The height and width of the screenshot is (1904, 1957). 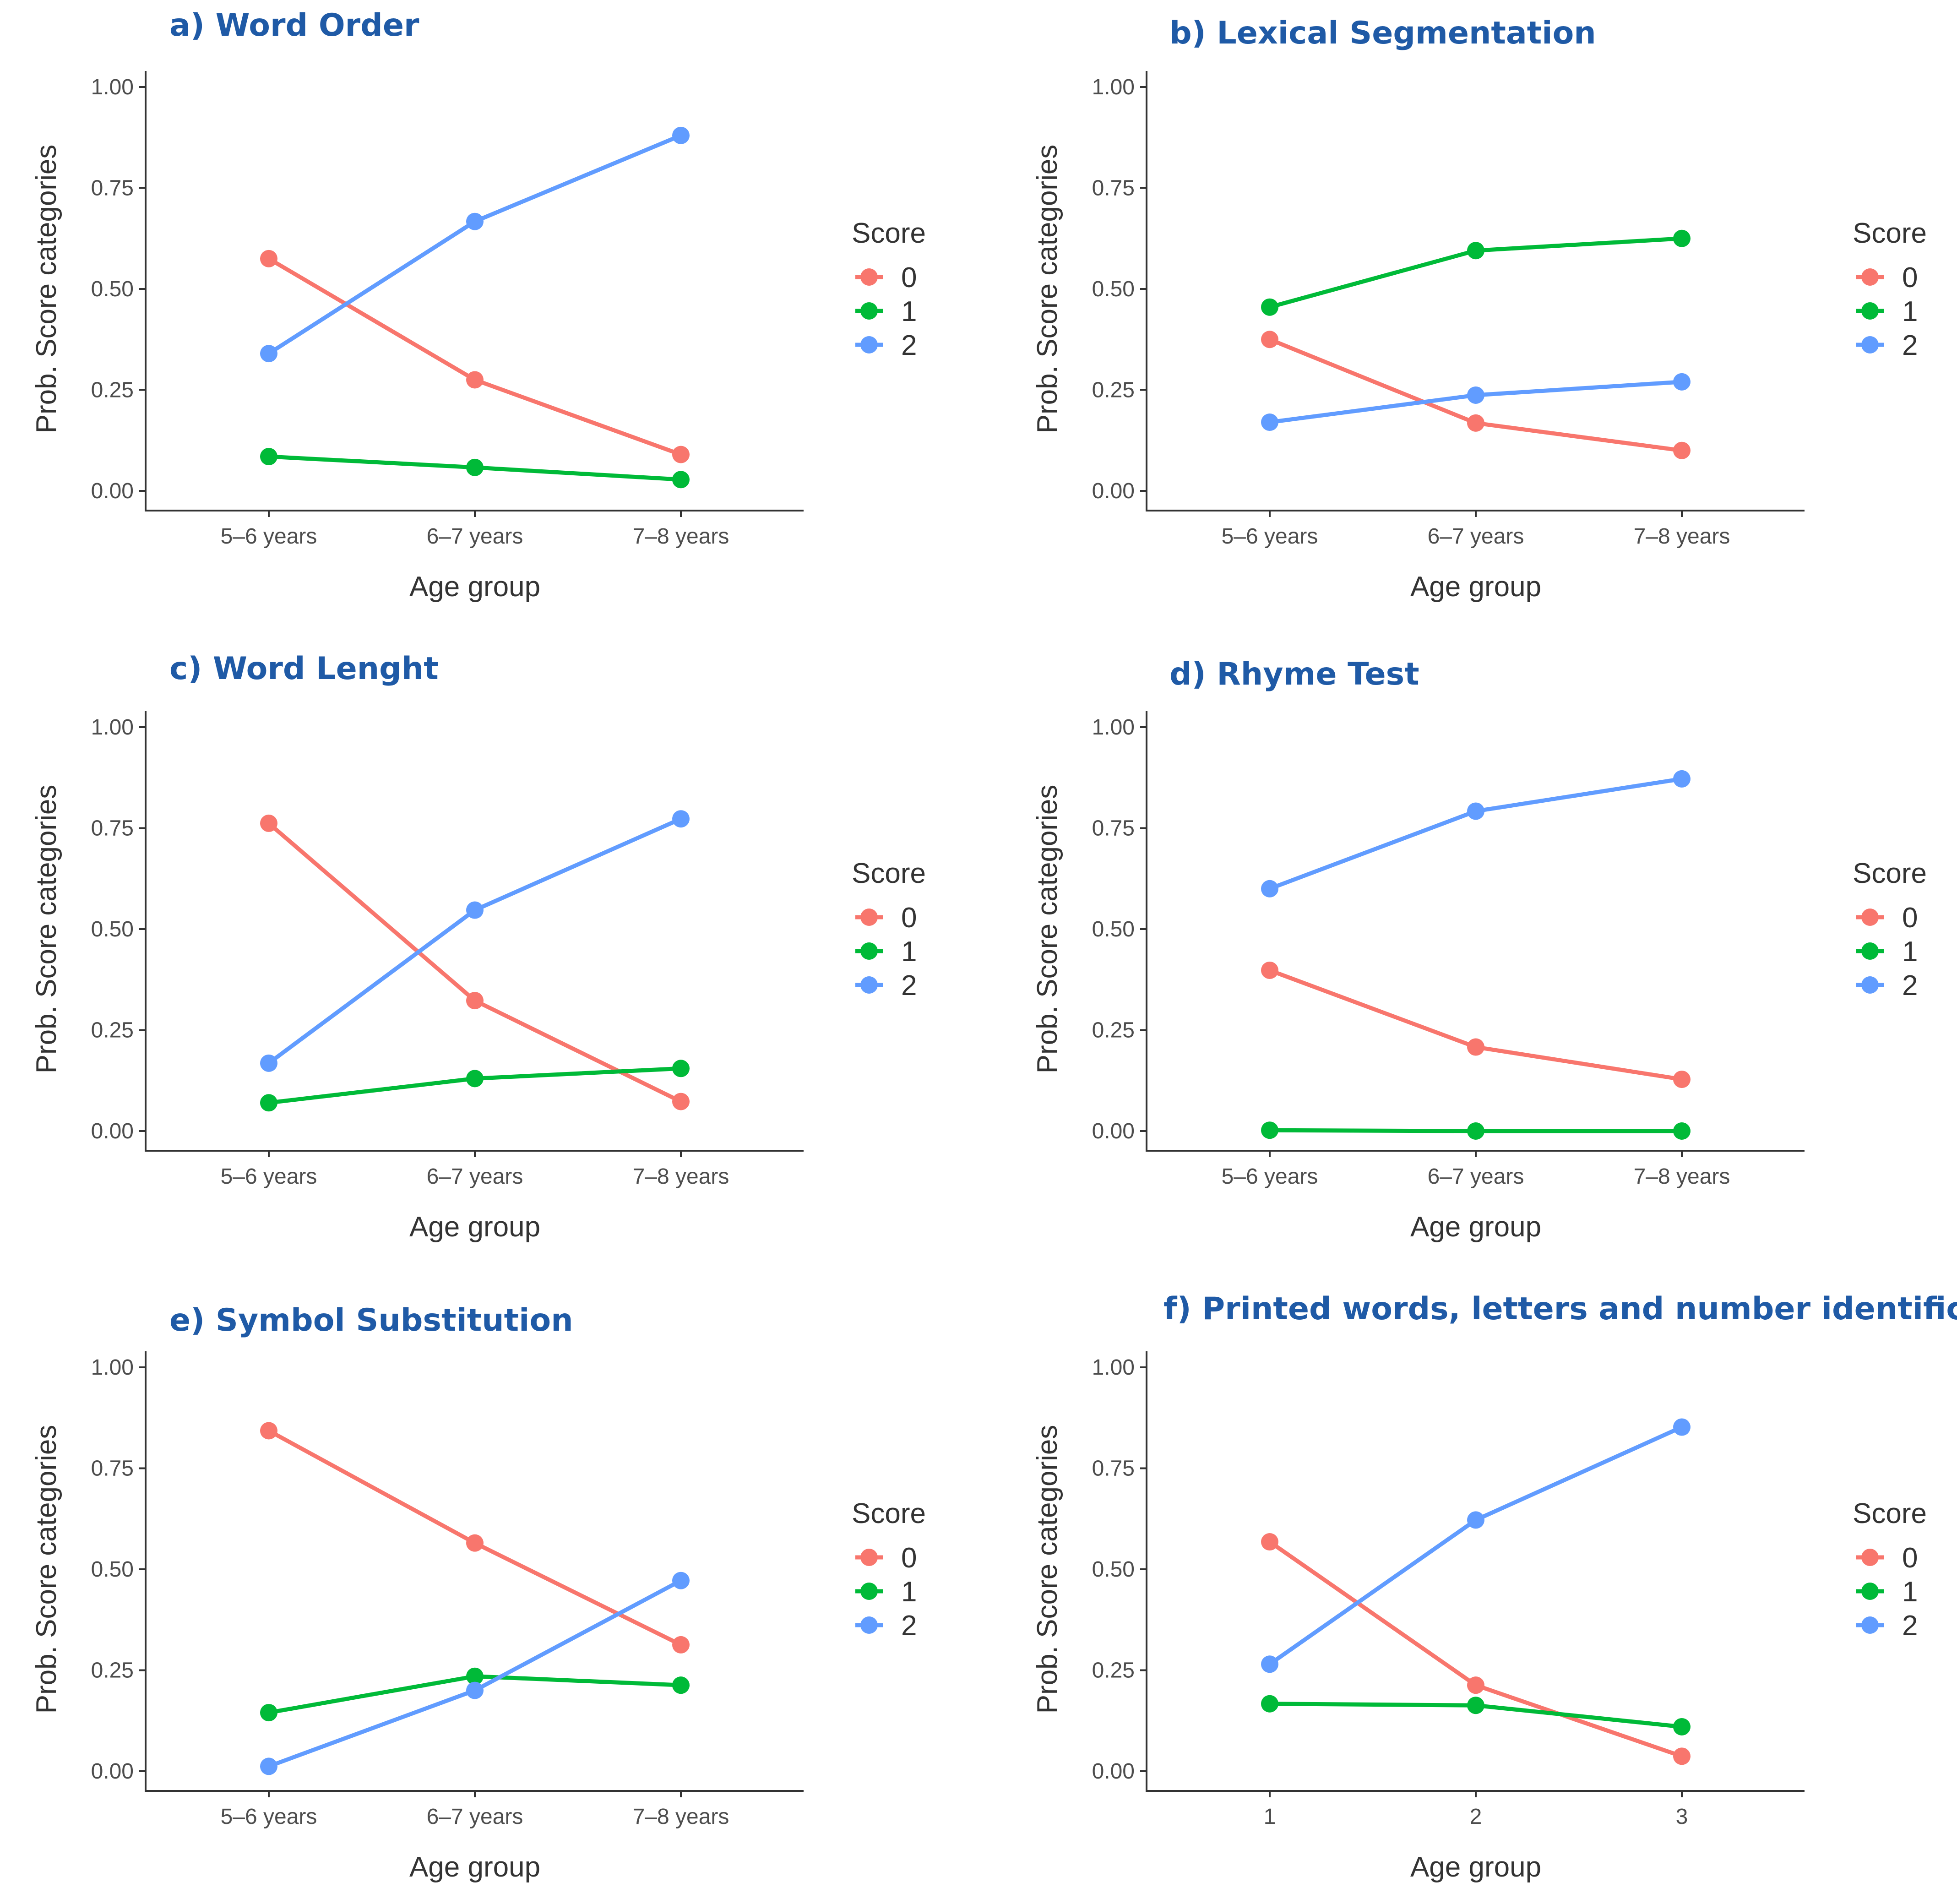 I want to click on x-tick-label: 1, so click(x=1270, y=1817).